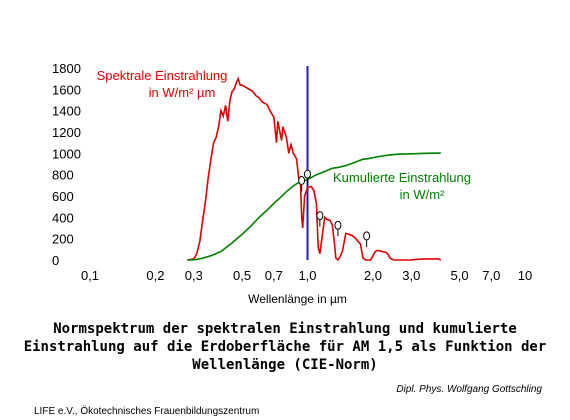  I want to click on x-tick-label: 1,0, so click(307, 275).